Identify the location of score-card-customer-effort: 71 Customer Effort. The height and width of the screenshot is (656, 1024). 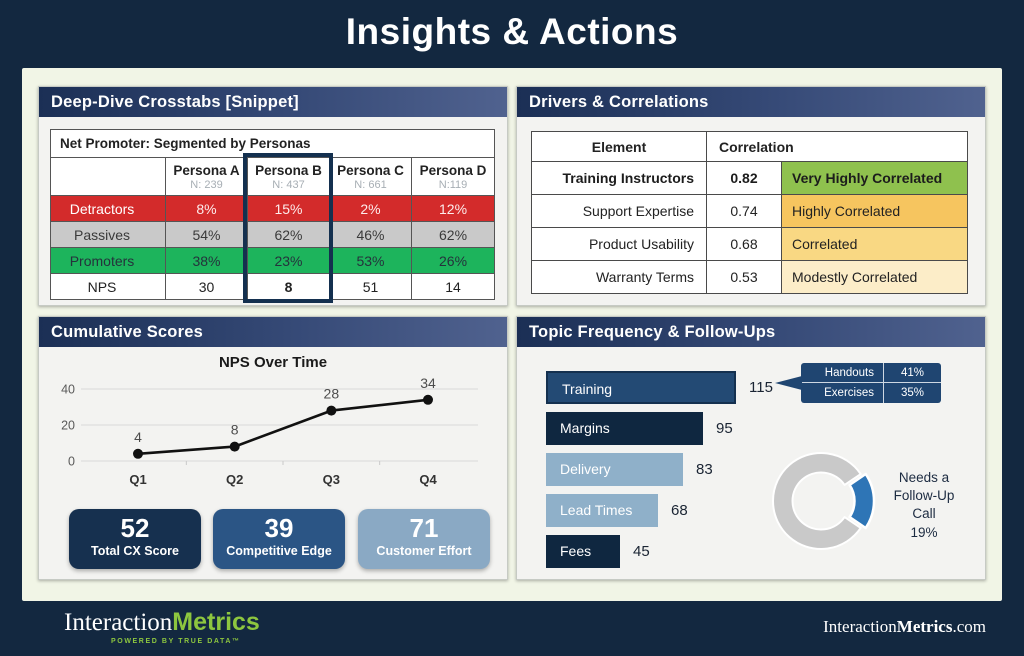
(424, 539).